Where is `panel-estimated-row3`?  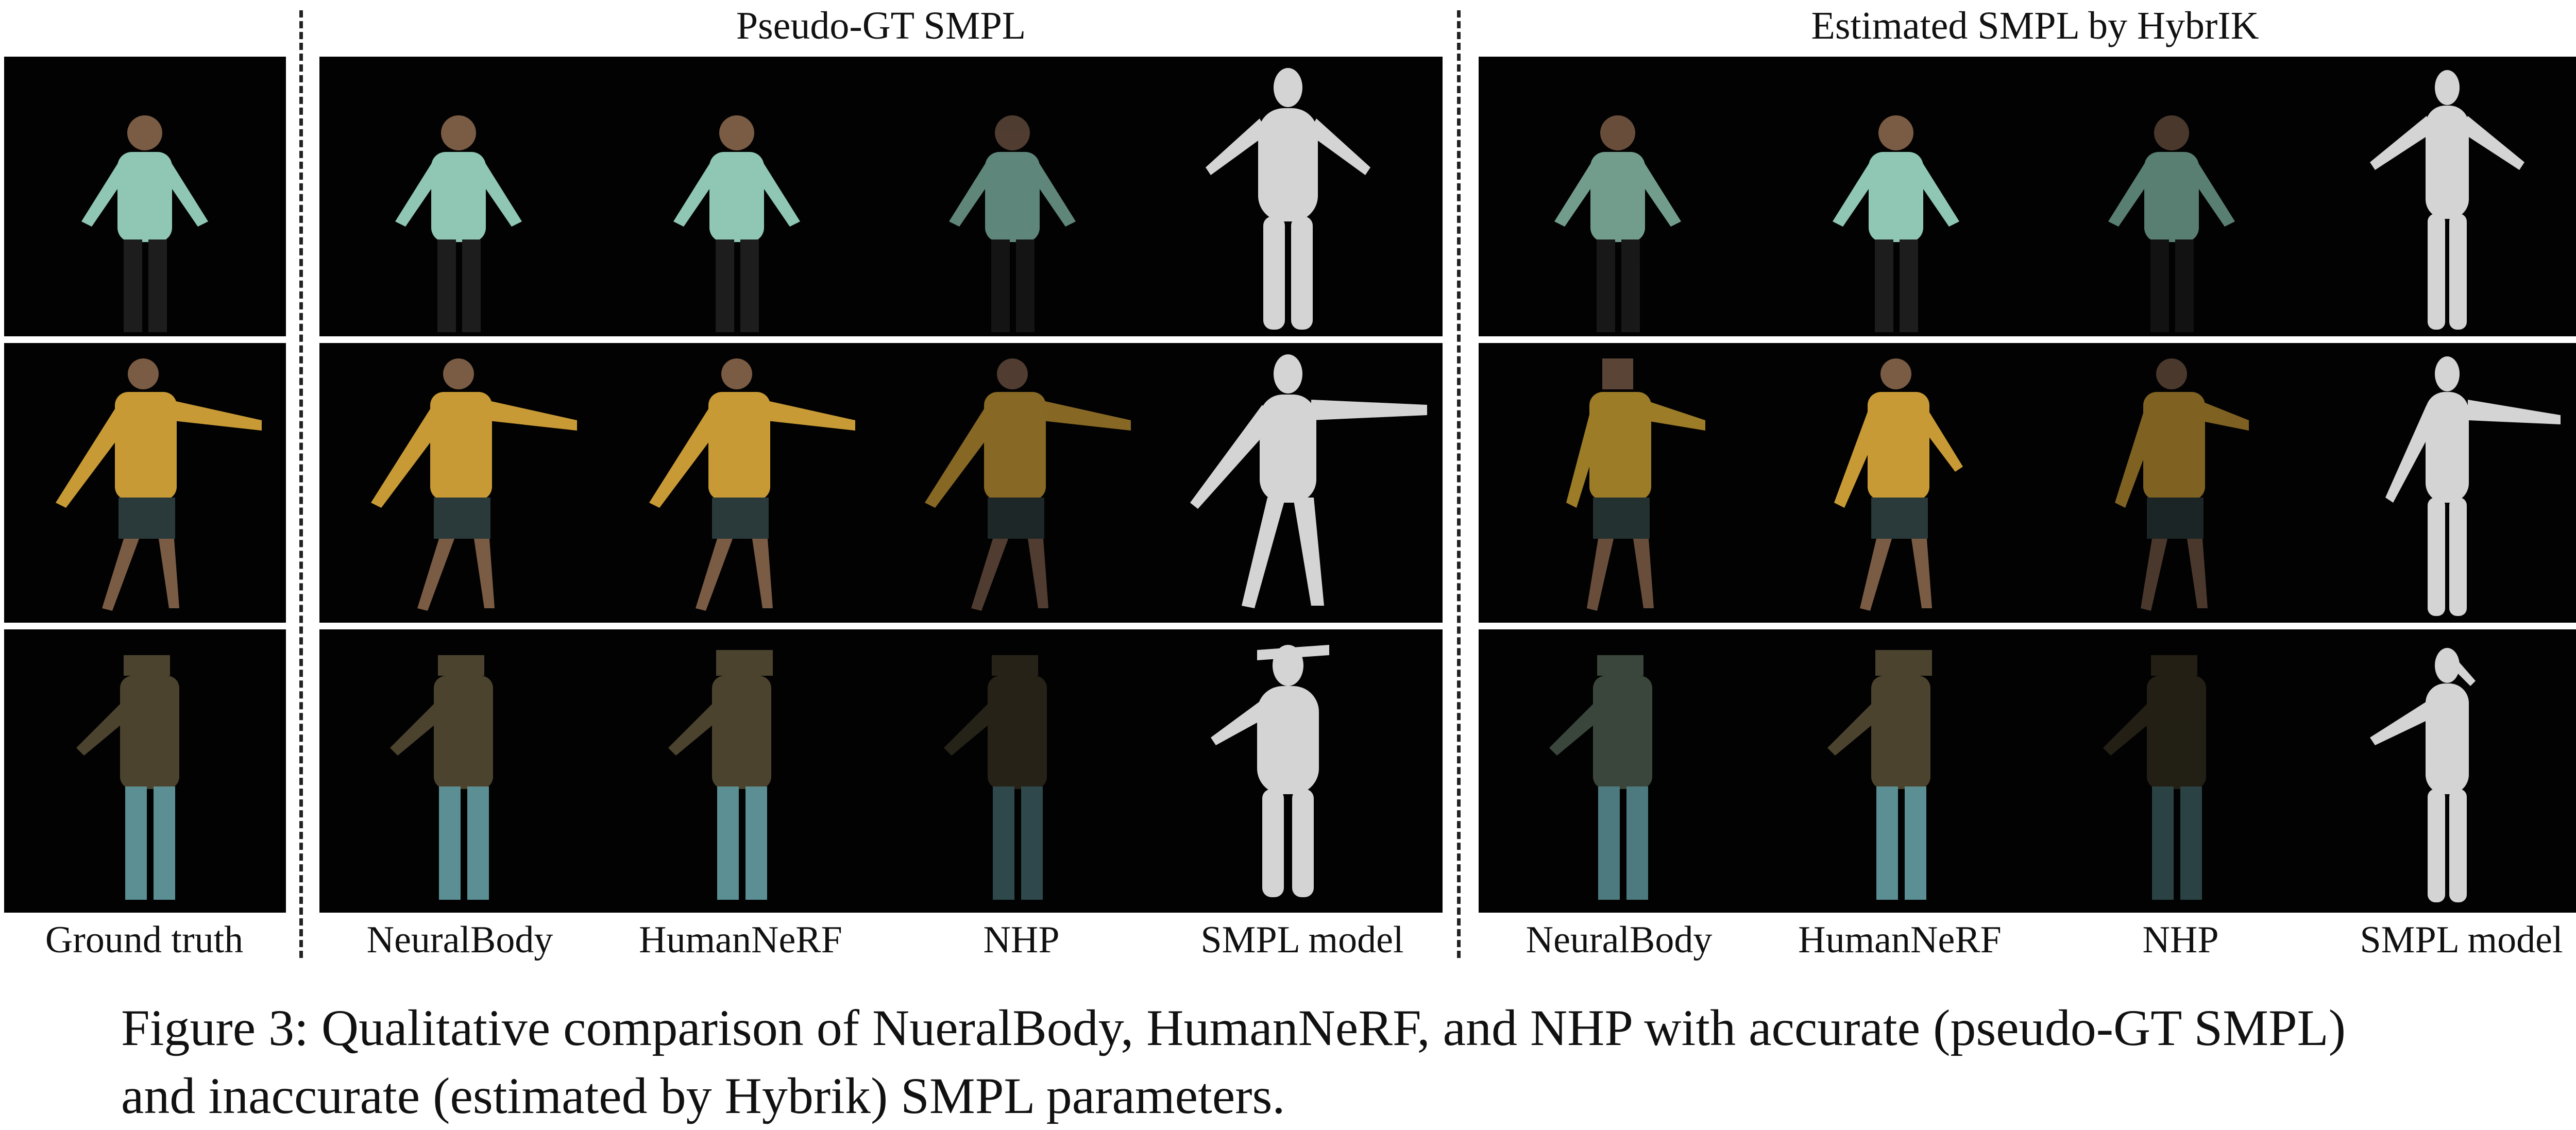 panel-estimated-row3 is located at coordinates (2027, 771).